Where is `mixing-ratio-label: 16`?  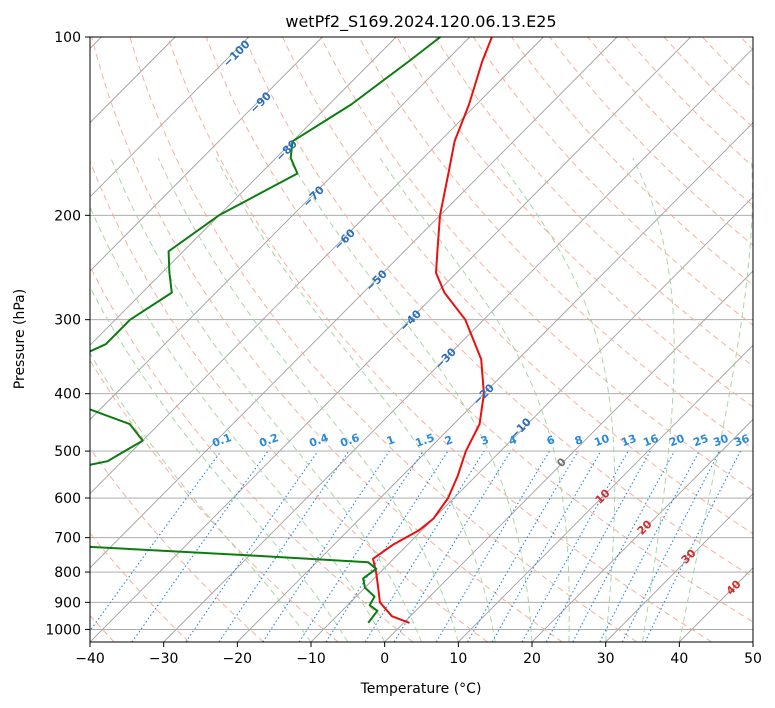 mixing-ratio-label: 16 is located at coordinates (650, 441).